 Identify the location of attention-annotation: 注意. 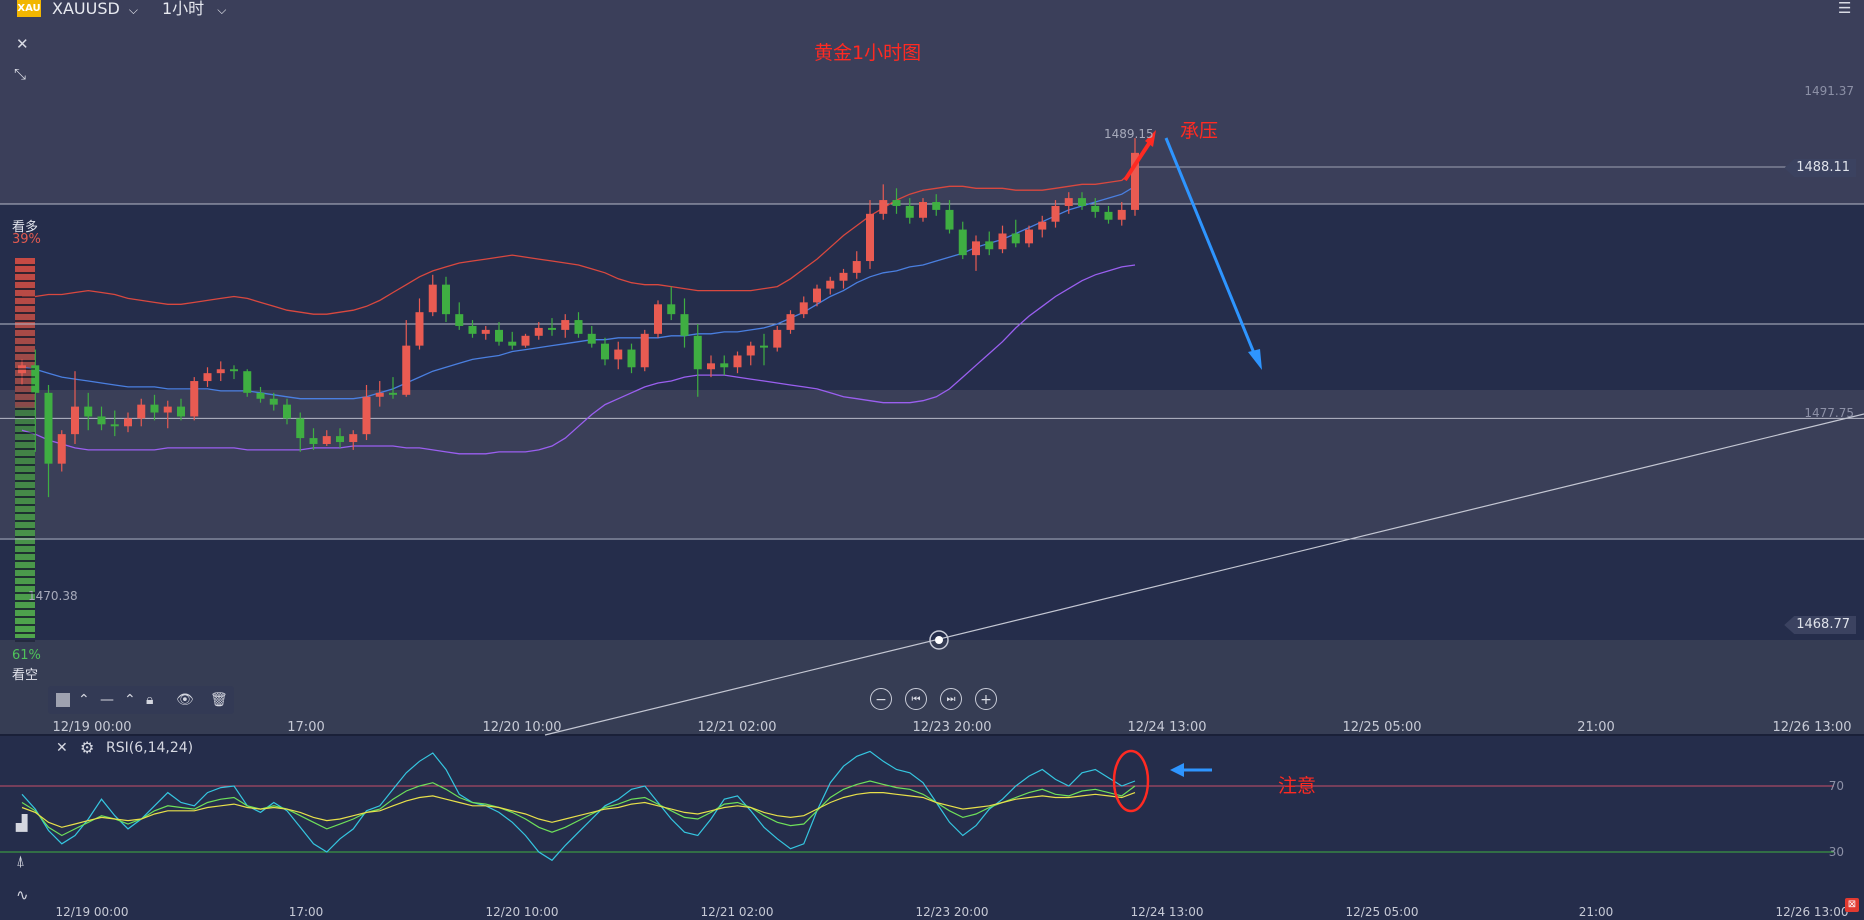
(1297, 786).